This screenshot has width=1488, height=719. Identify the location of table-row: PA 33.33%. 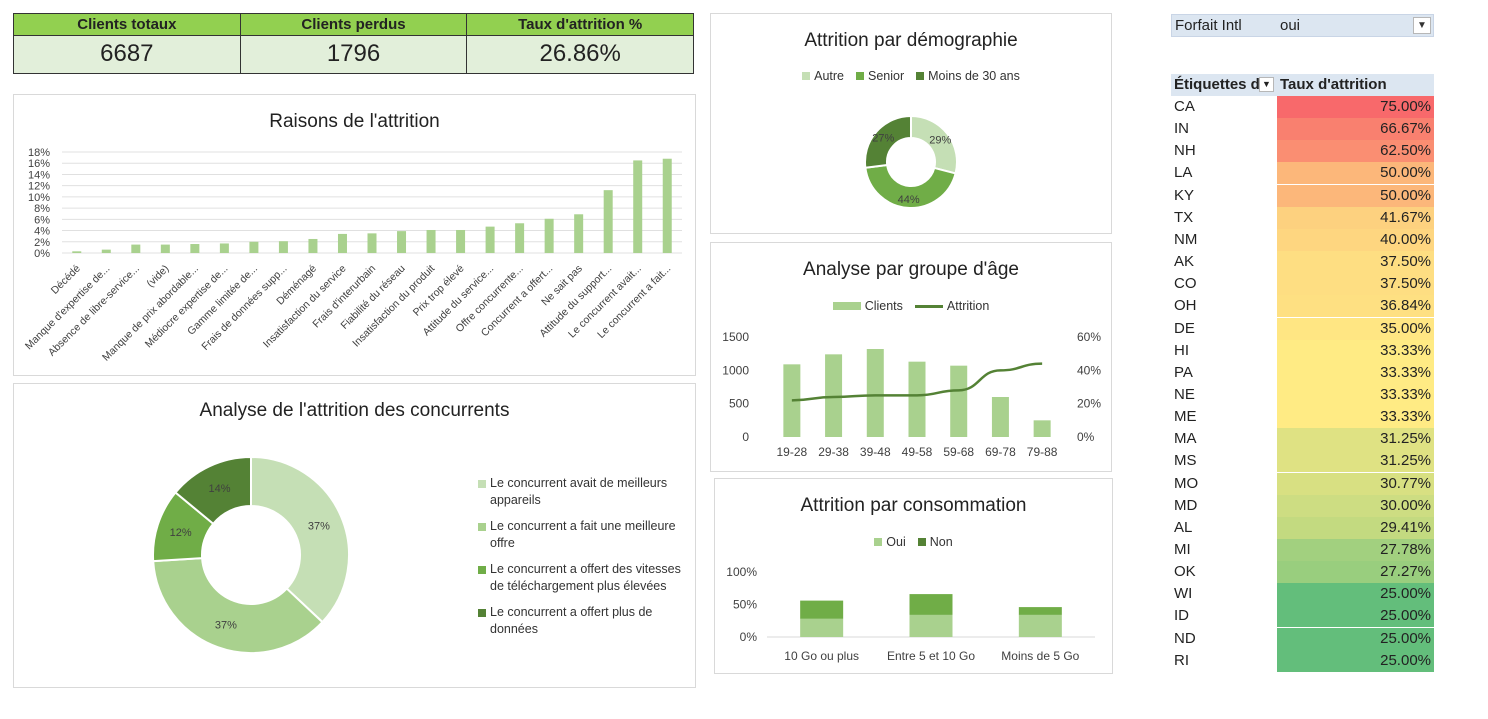
(1302, 372).